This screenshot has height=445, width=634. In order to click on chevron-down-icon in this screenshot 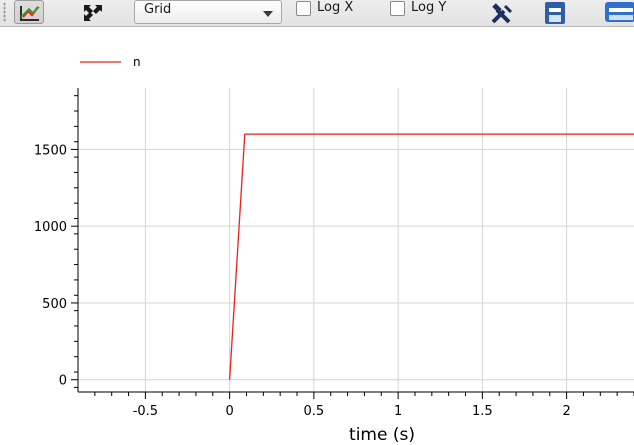, I will do `click(268, 14)`.